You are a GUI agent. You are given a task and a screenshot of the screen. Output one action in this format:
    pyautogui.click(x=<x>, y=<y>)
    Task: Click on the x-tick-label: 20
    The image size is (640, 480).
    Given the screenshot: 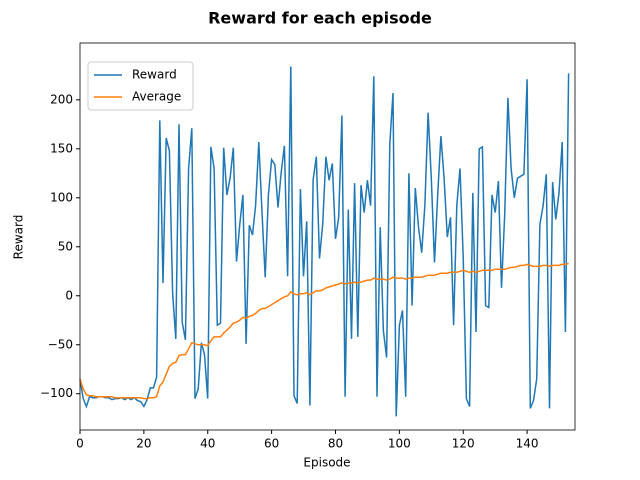 What is the action you would take?
    pyautogui.click(x=143, y=444)
    